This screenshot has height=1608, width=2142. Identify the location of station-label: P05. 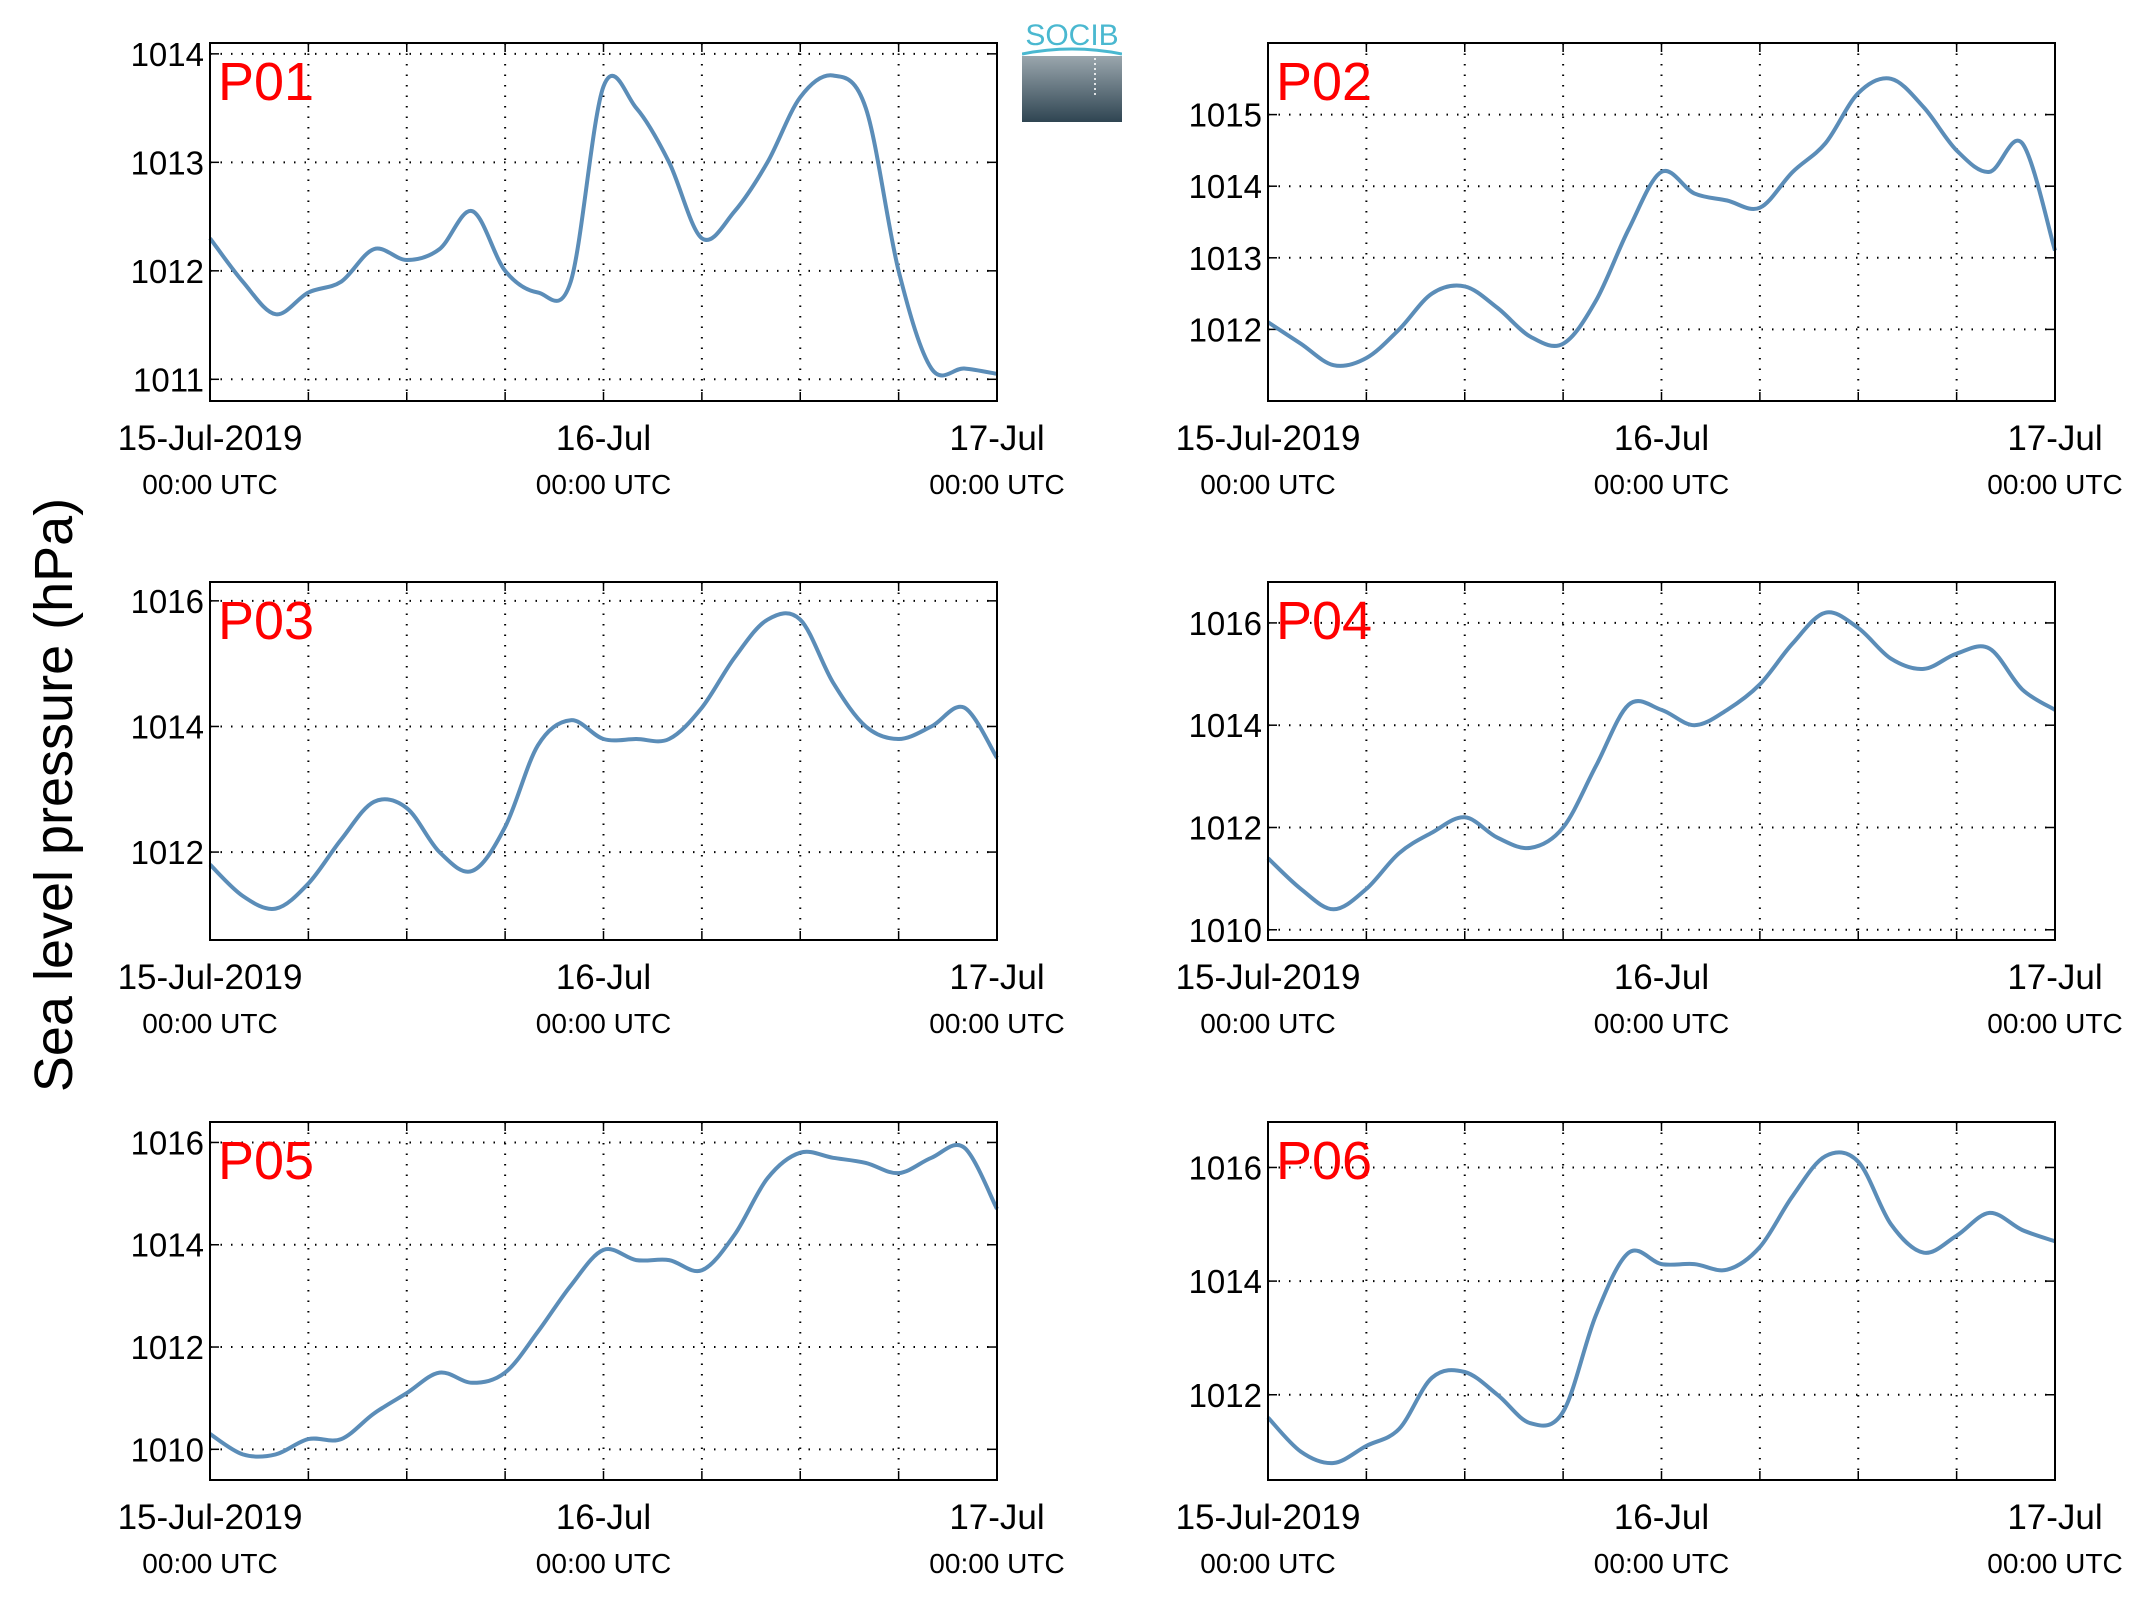
(266, 1161).